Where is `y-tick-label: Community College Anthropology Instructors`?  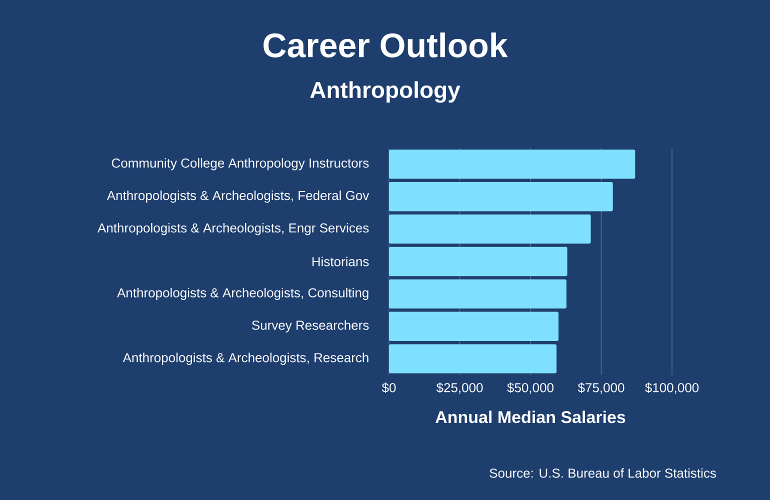 y-tick-label: Community College Anthropology Instructors is located at coordinates (240, 164).